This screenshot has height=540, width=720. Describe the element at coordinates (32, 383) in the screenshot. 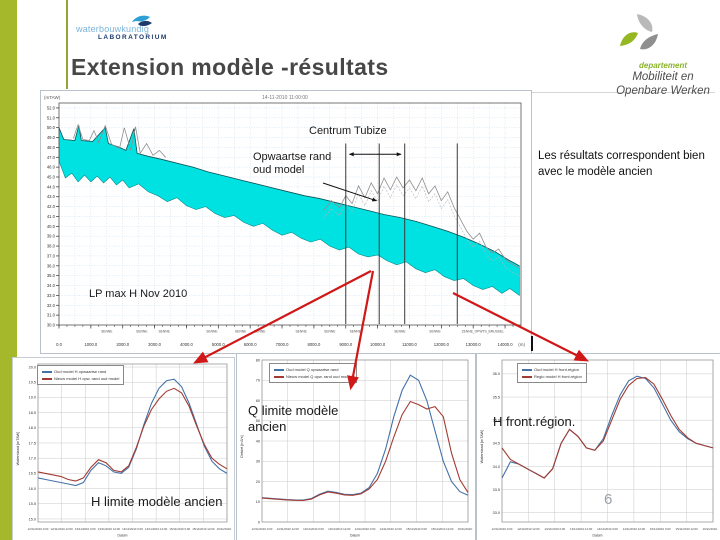

I see `svg-text: 19.5` at that location.